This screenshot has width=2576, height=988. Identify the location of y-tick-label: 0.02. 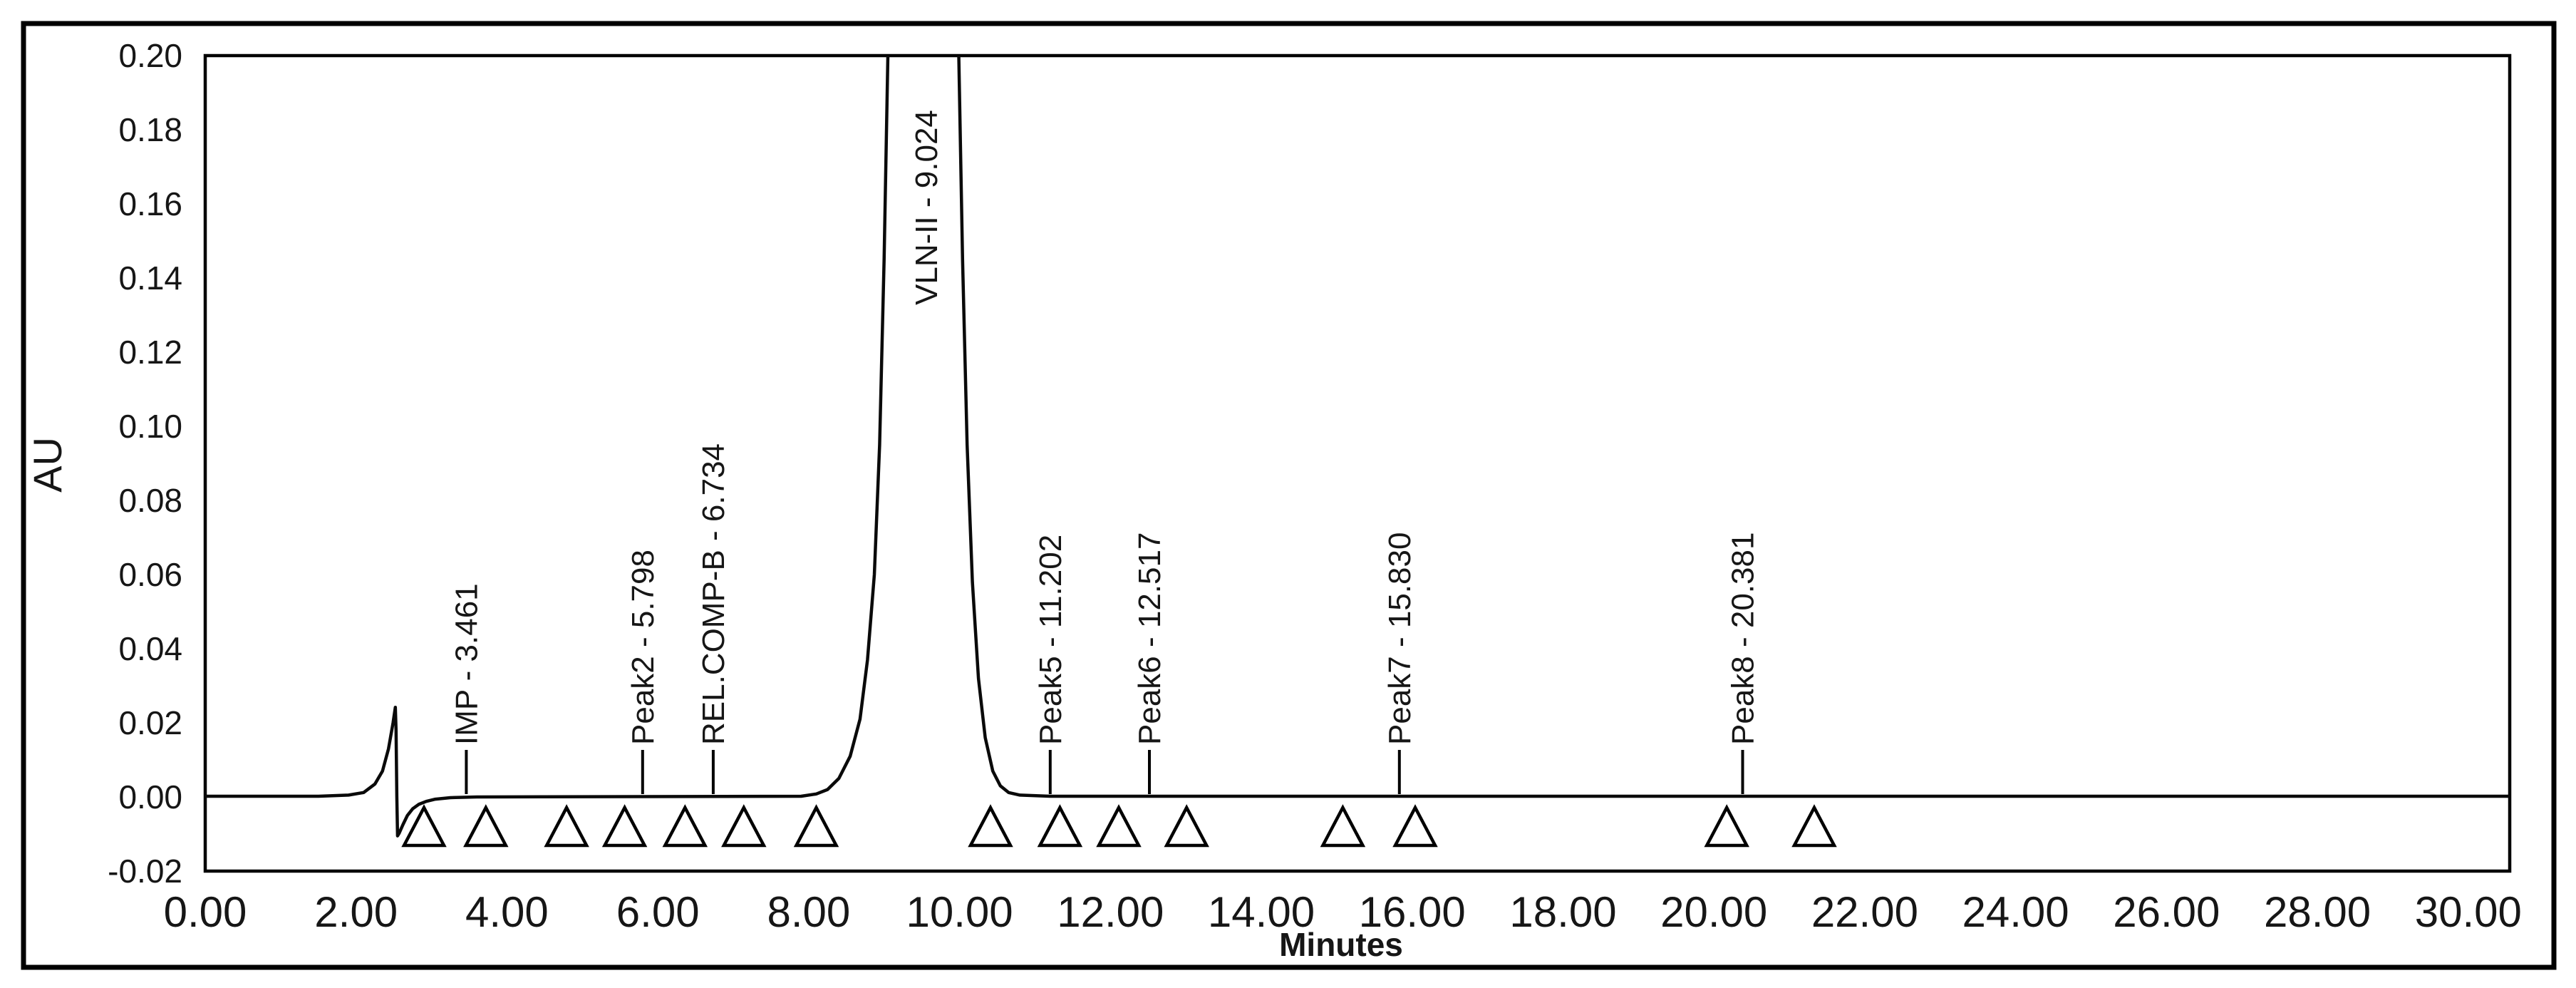
(150, 722).